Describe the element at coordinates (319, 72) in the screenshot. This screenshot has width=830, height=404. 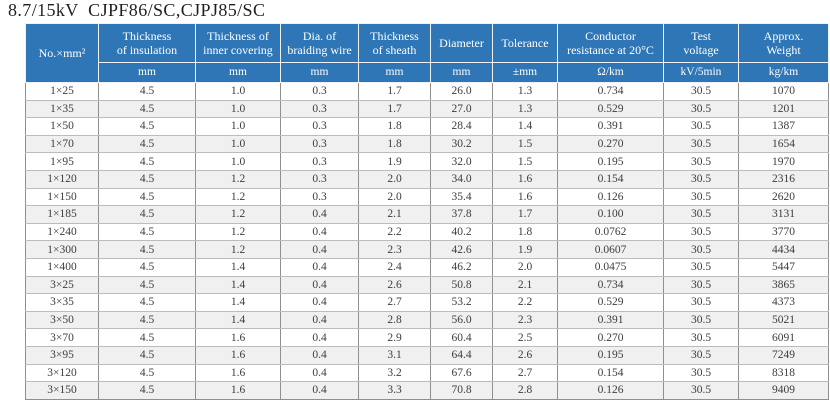
I see `col-unit-braiding-wire-dia: mm` at that location.